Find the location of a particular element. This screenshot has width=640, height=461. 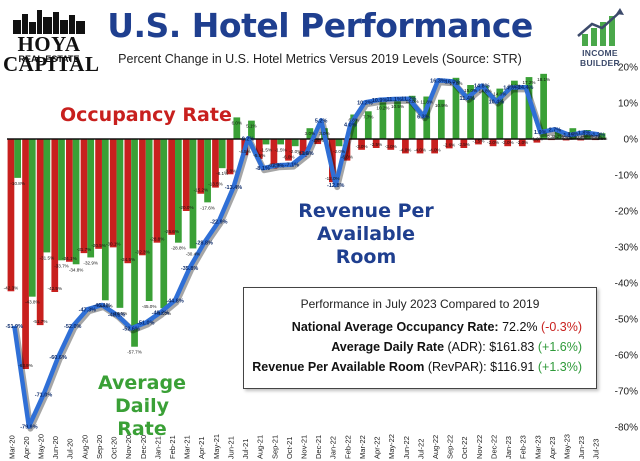

adr-bar-label: 16.2% is located at coordinates (514, 86).